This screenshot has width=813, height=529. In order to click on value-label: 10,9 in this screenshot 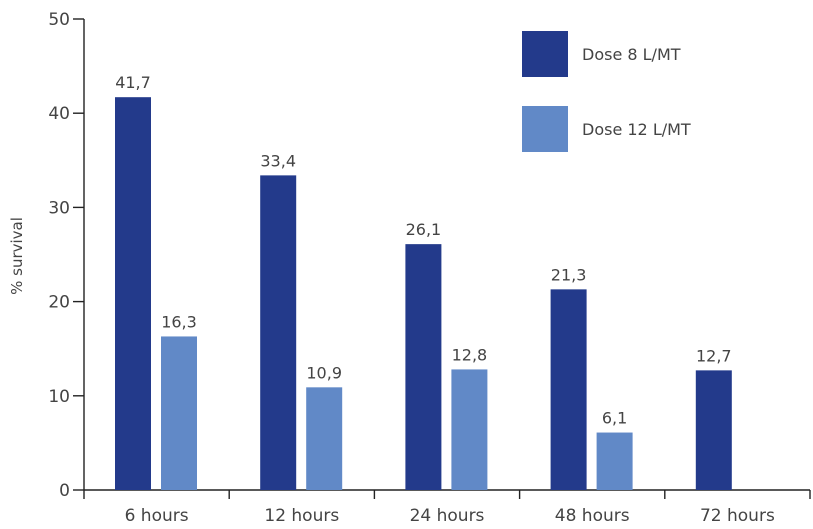, I will do `click(324, 372)`.